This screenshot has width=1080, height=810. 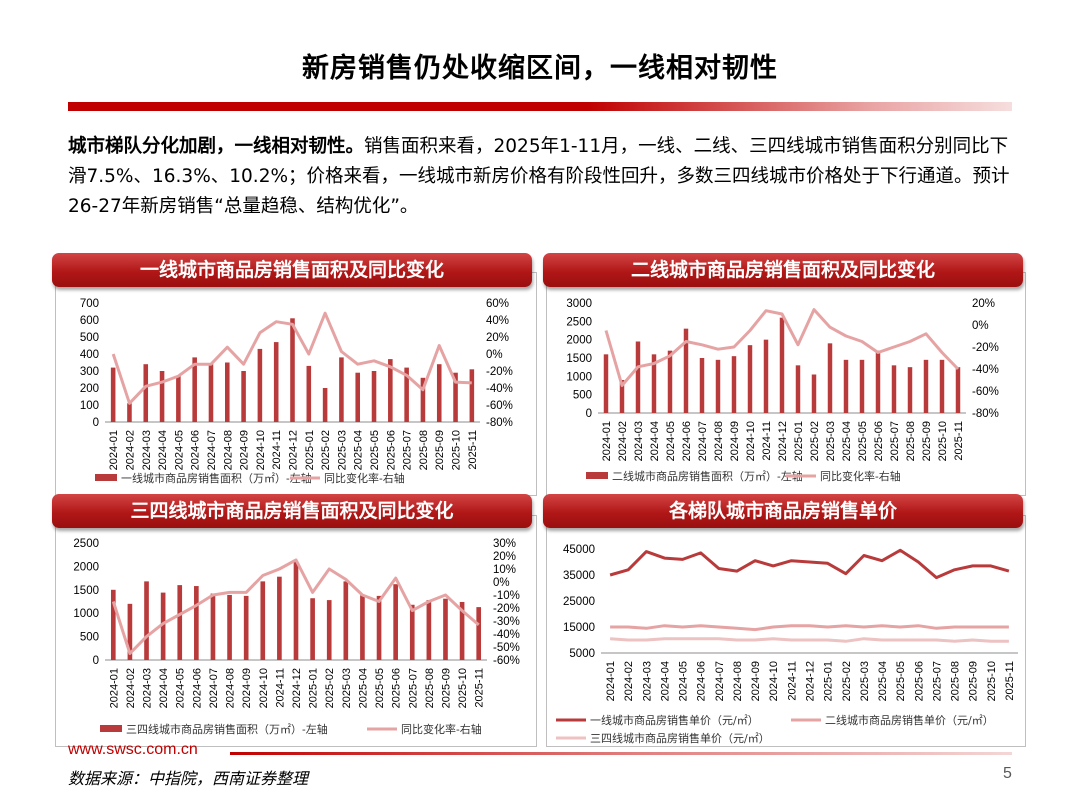 What do you see at coordinates (847, 441) in the screenshot?
I see `x-tick-label: 2025-04` at bounding box center [847, 441].